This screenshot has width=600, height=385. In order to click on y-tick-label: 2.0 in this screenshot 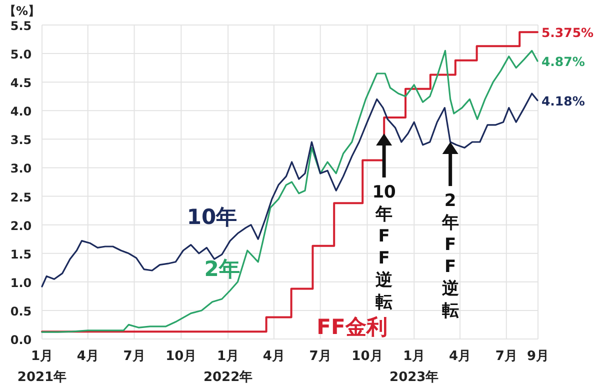, I will do `click(21, 225)`.